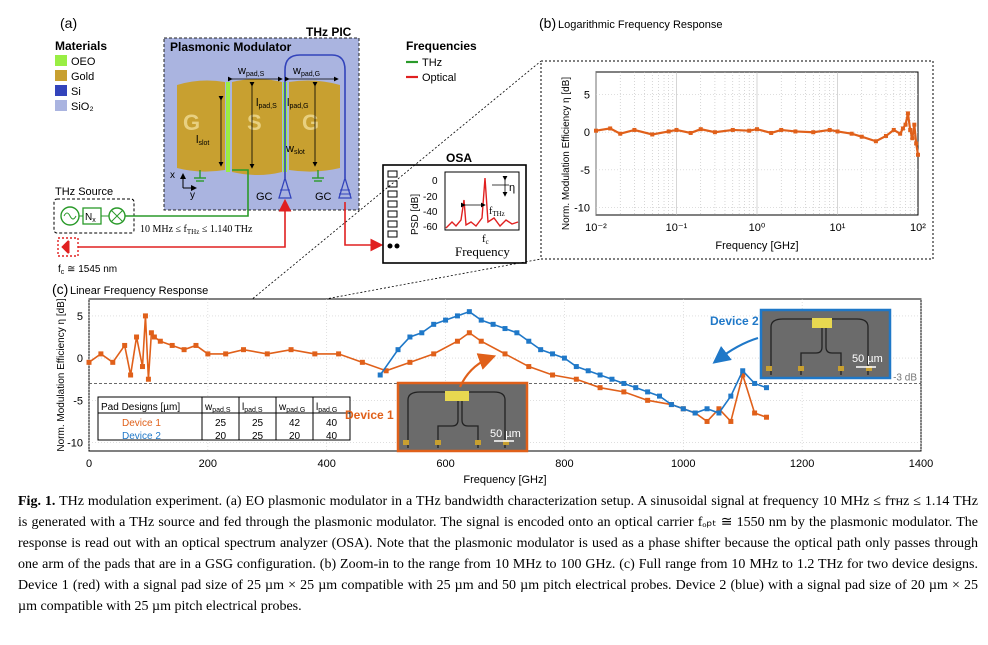 The width and height of the screenshot is (988, 645). Describe the element at coordinates (564, 464) in the screenshot. I see `linear-xtick-label: 800` at that location.